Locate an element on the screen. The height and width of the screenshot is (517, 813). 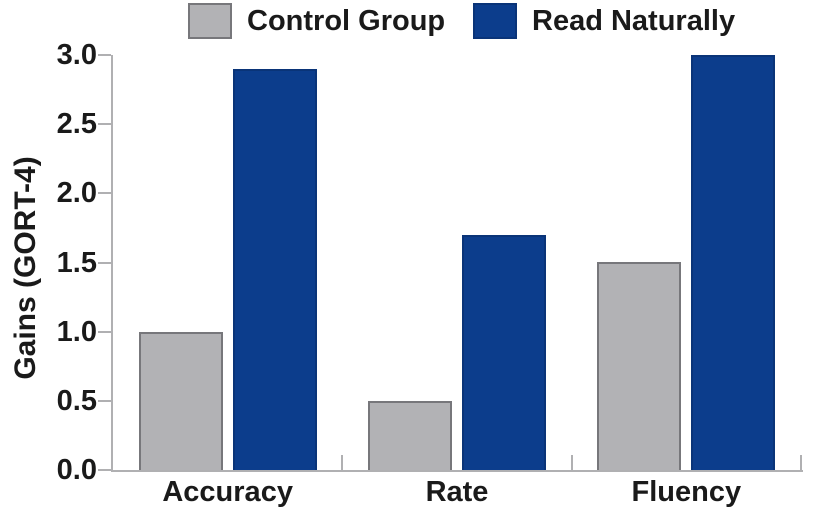
y-tick-label: 0.5 is located at coordinates (76, 400).